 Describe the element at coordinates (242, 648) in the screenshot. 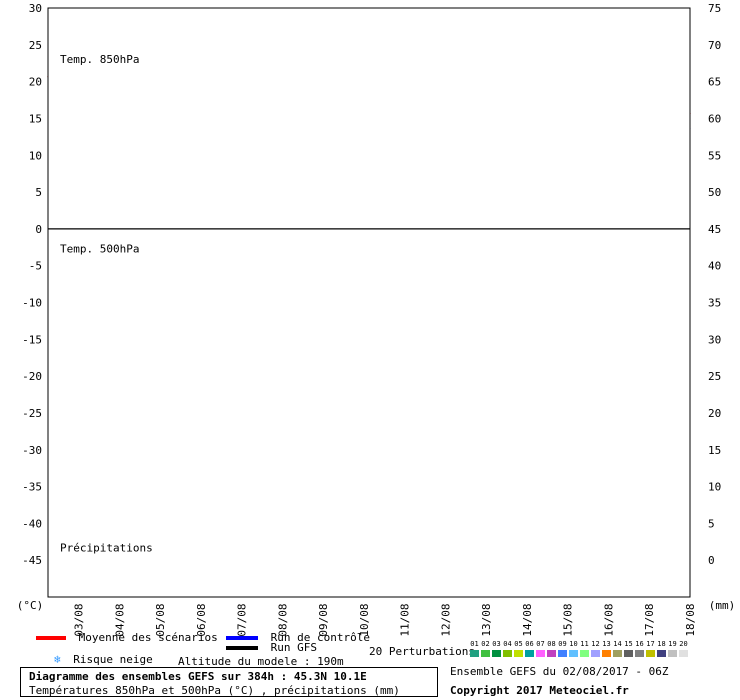

I see `gfs-swatch` at that location.